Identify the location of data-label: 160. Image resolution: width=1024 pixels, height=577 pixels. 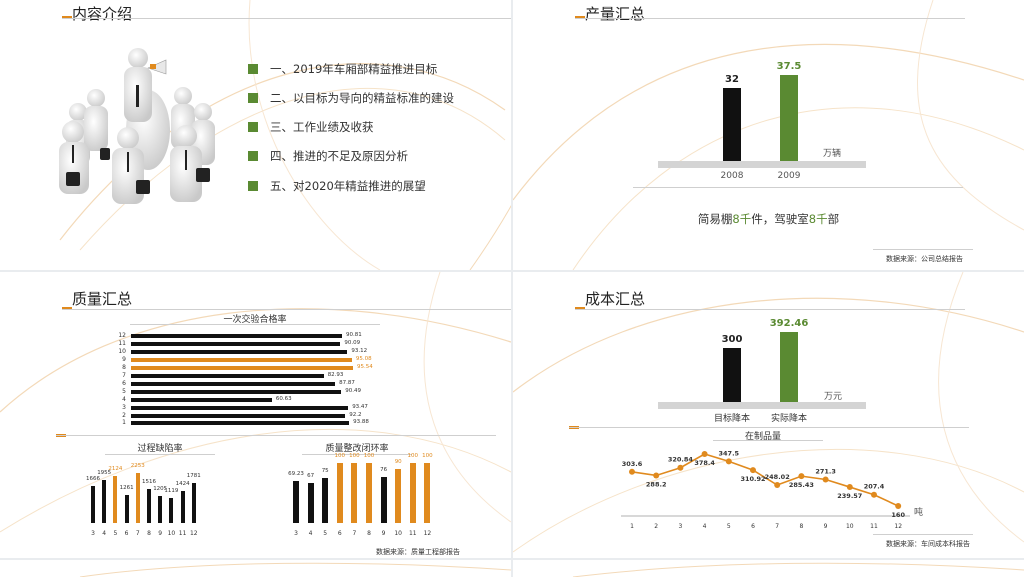
(898, 515).